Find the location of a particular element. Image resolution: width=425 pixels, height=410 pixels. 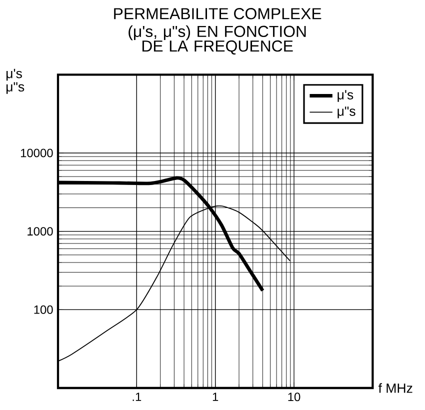

y-axis-title: μ's μ"s is located at coordinates (15, 81).